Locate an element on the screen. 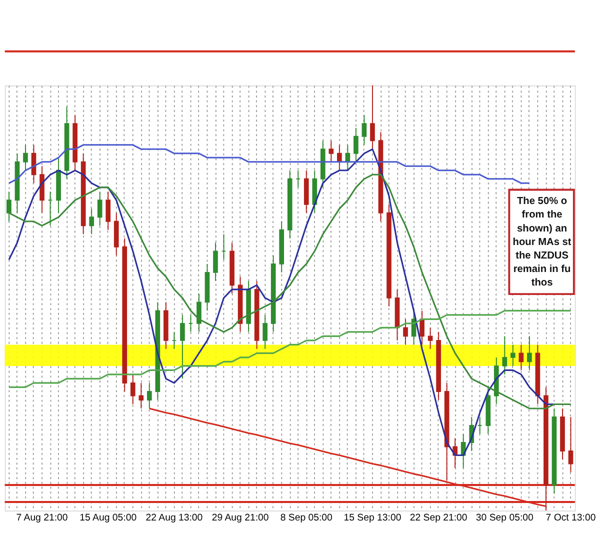  x-tick-label: 7 Oct 13:00 is located at coordinates (571, 518).